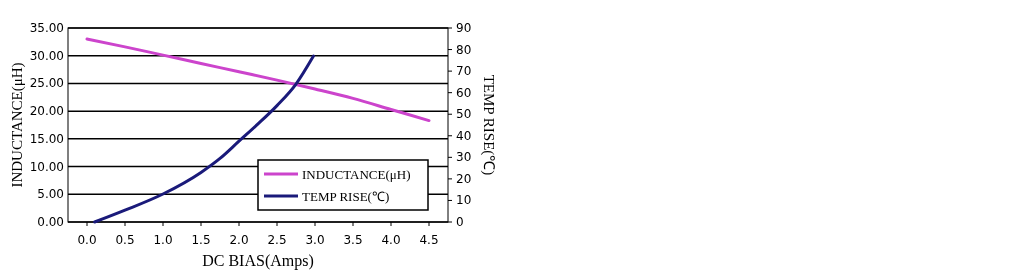 The height and width of the screenshot is (270, 1029). I want to click on y-tick-label: 30.00, so click(46, 55).